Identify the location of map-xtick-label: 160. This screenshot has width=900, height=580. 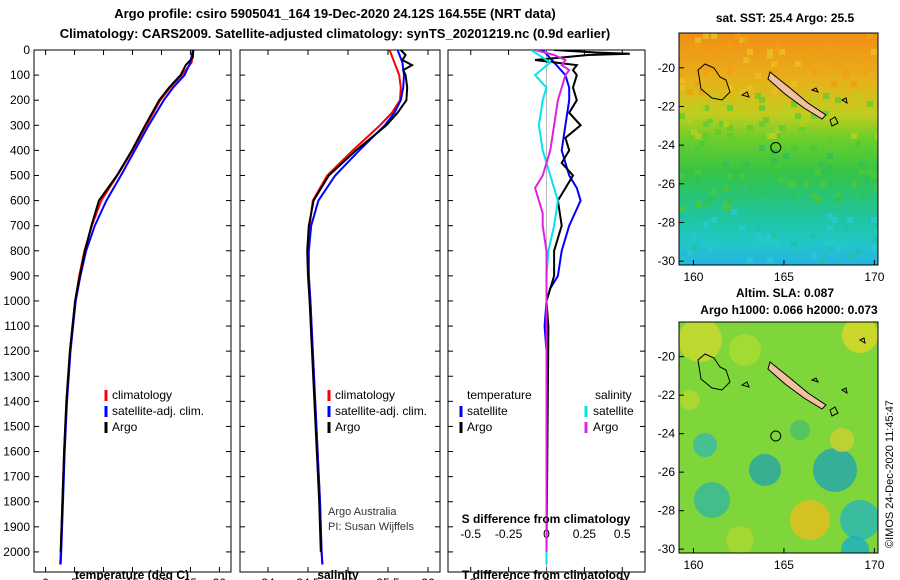
(693, 277).